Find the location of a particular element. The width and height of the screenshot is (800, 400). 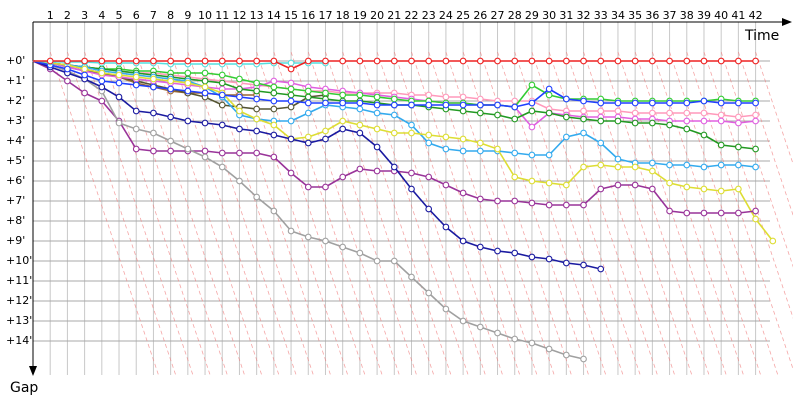

x-tick-label: 20 is located at coordinates (377, 15).